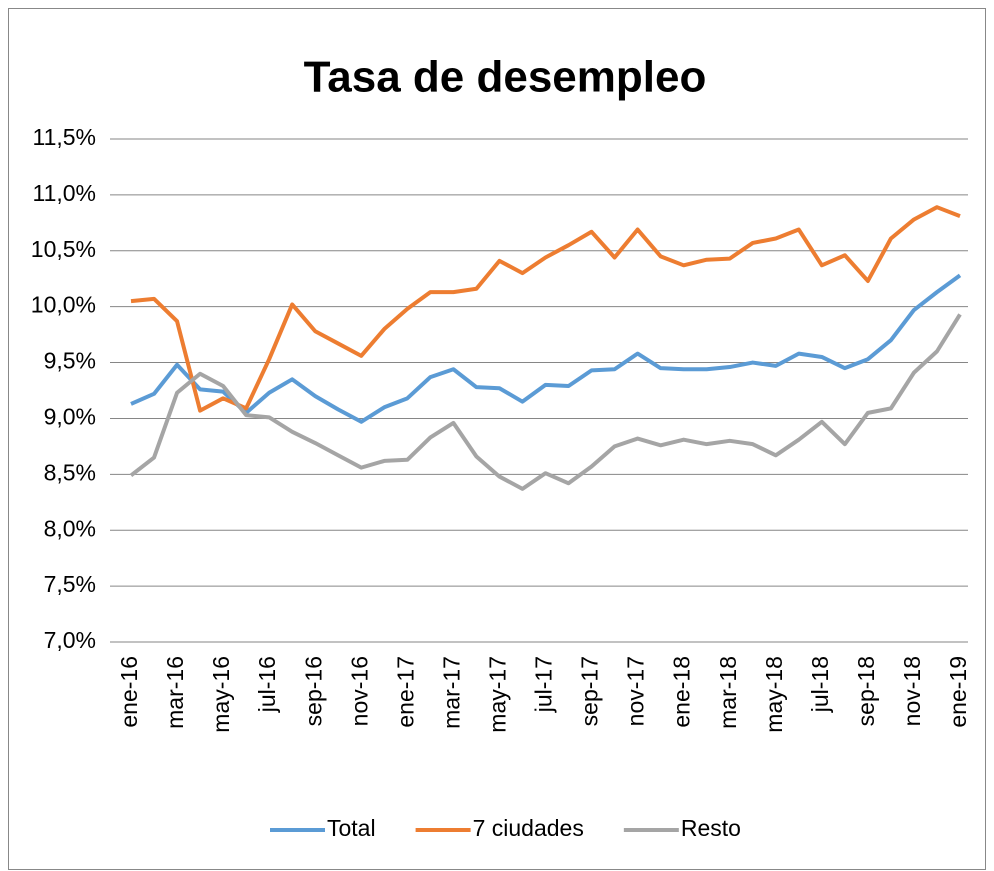  Describe the element at coordinates (546, 348) in the screenshot. I see `data-line` at that location.